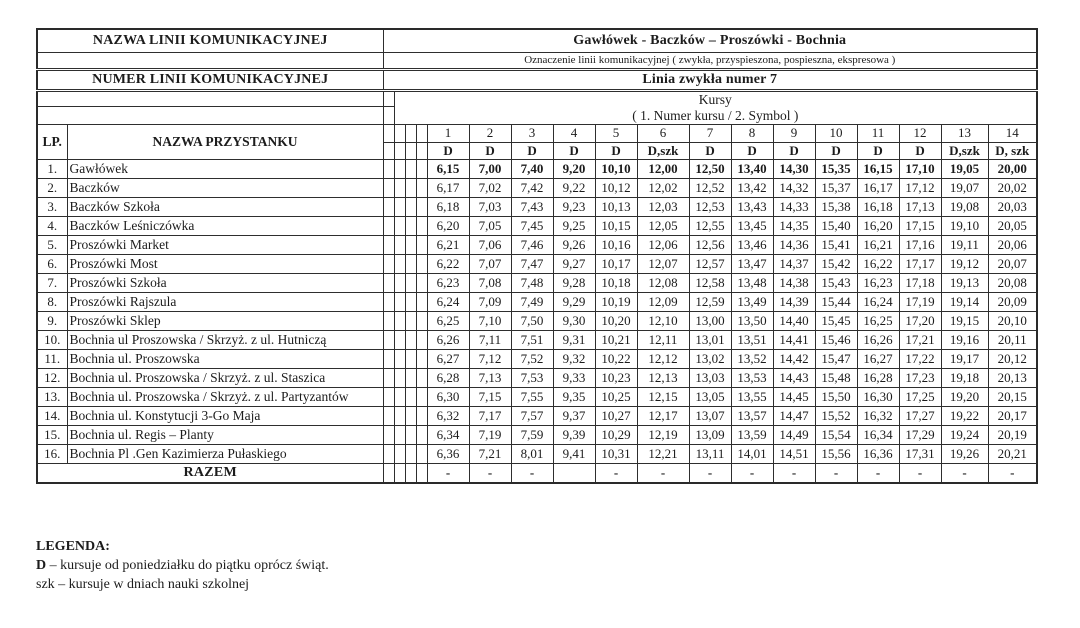  What do you see at coordinates (752, 206) in the screenshot?
I see `time-cell-3-8: 13,43` at bounding box center [752, 206].